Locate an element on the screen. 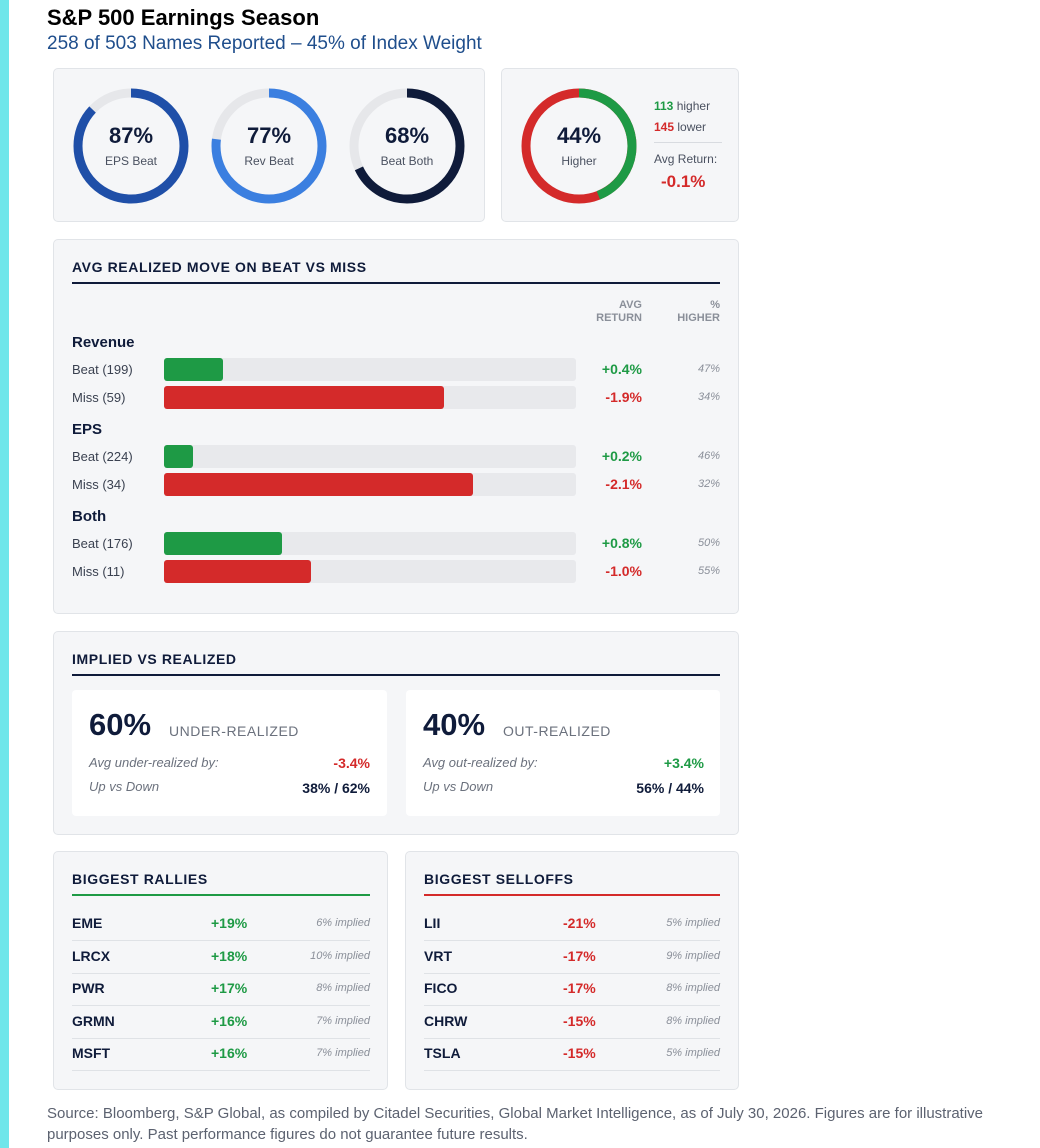  mover-row: FICO -17% 8% implied is located at coordinates (572, 989).